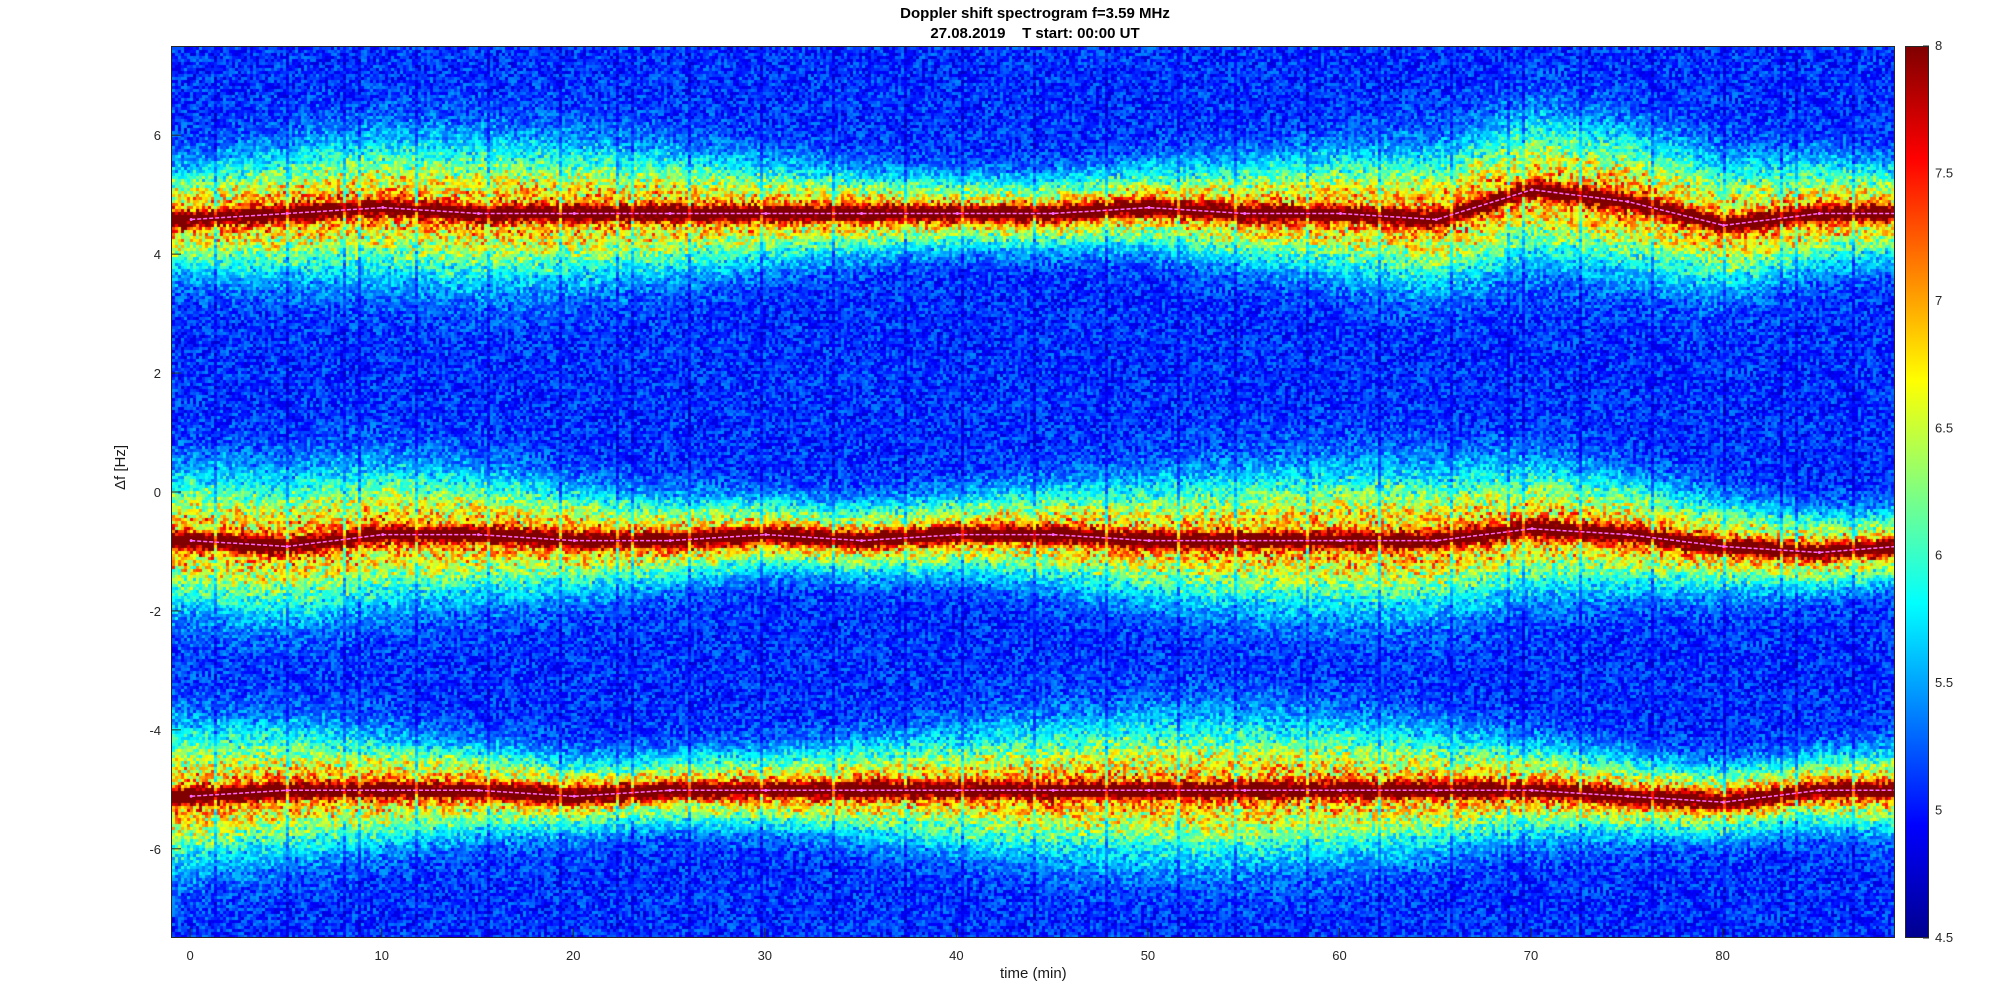 Image resolution: width=2000 pixels, height=1003 pixels. I want to click on colorbar, so click(1917, 492).